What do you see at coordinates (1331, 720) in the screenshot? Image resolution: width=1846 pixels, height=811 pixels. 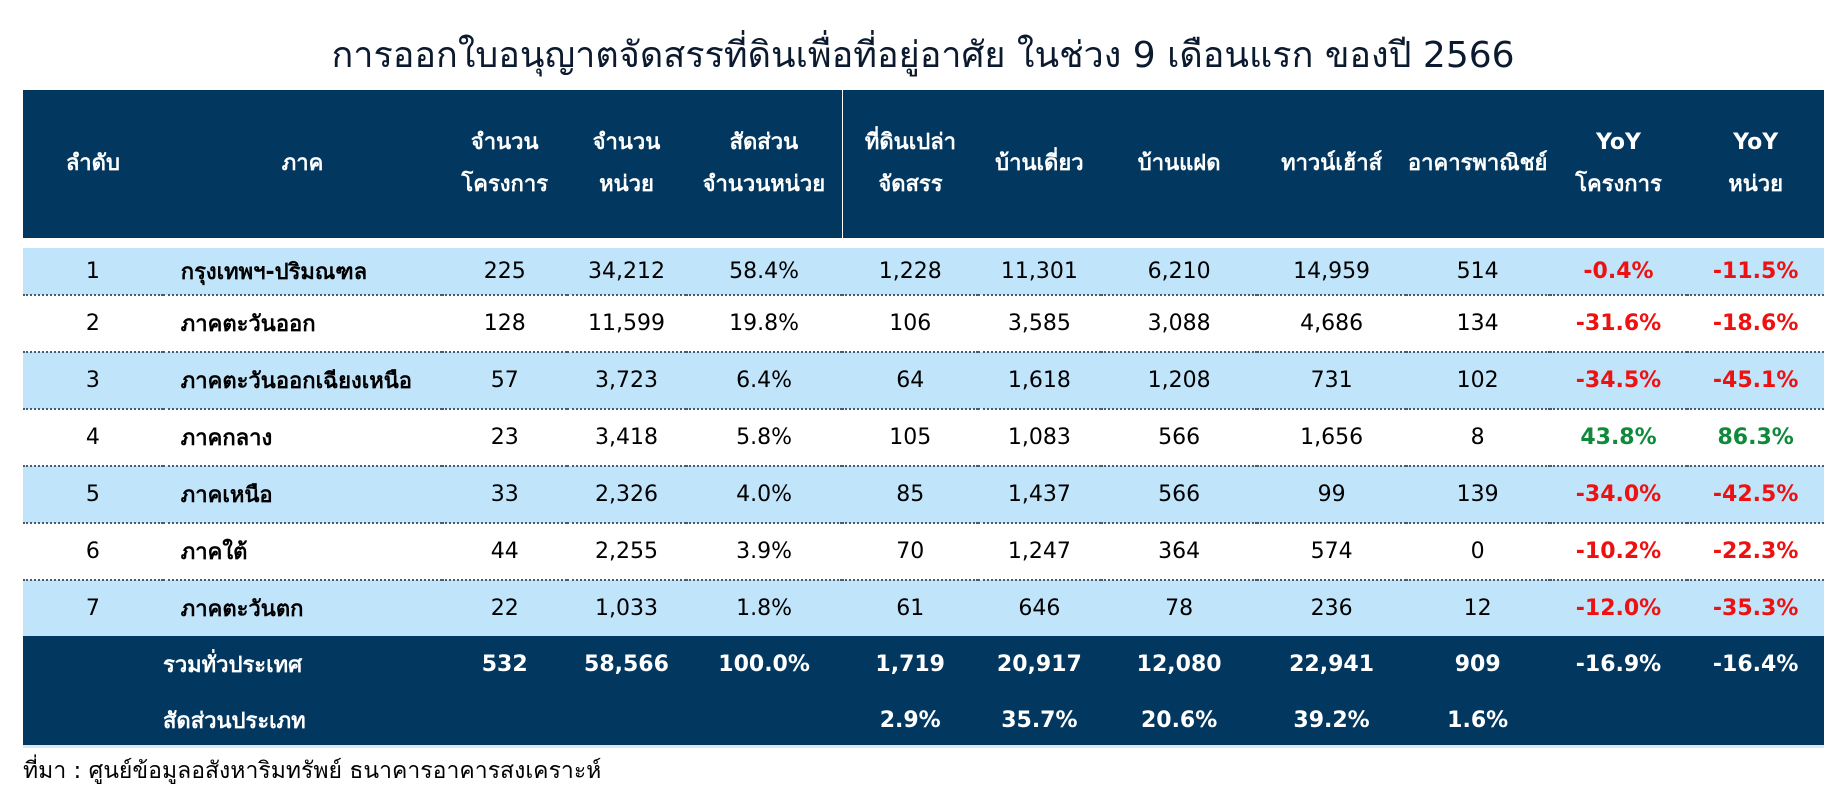 I see `type-share-townhouse: 39.2%` at bounding box center [1331, 720].